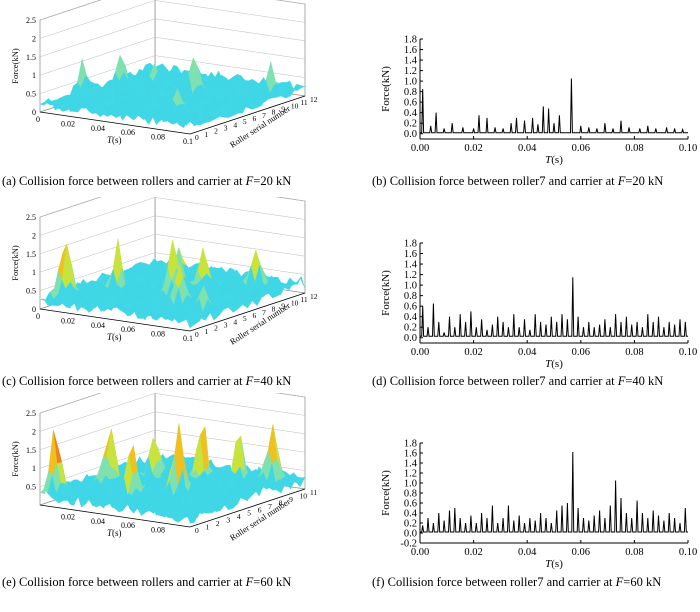  I want to click on roller-tick-label: 3, so click(228, 520).